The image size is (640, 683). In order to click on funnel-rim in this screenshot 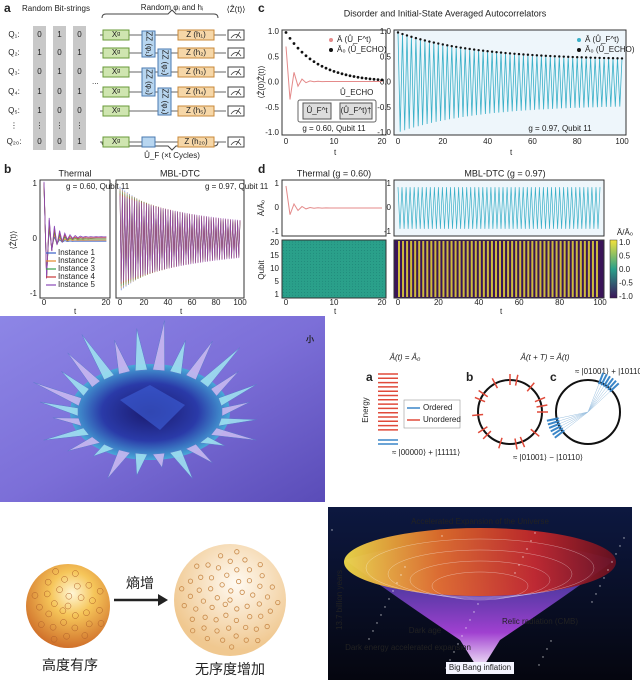, I will do `click(480, 562)`.